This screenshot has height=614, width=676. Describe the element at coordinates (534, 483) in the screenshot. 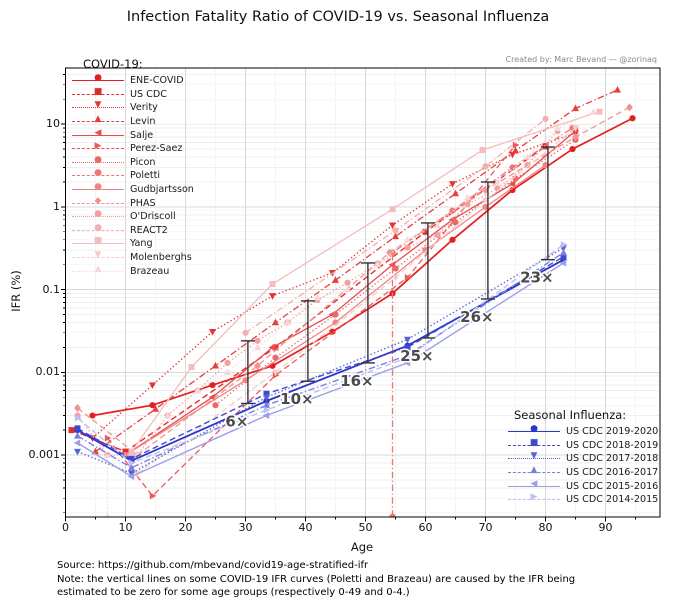

I see `tri-left-marker-icon: ◀` at that location.